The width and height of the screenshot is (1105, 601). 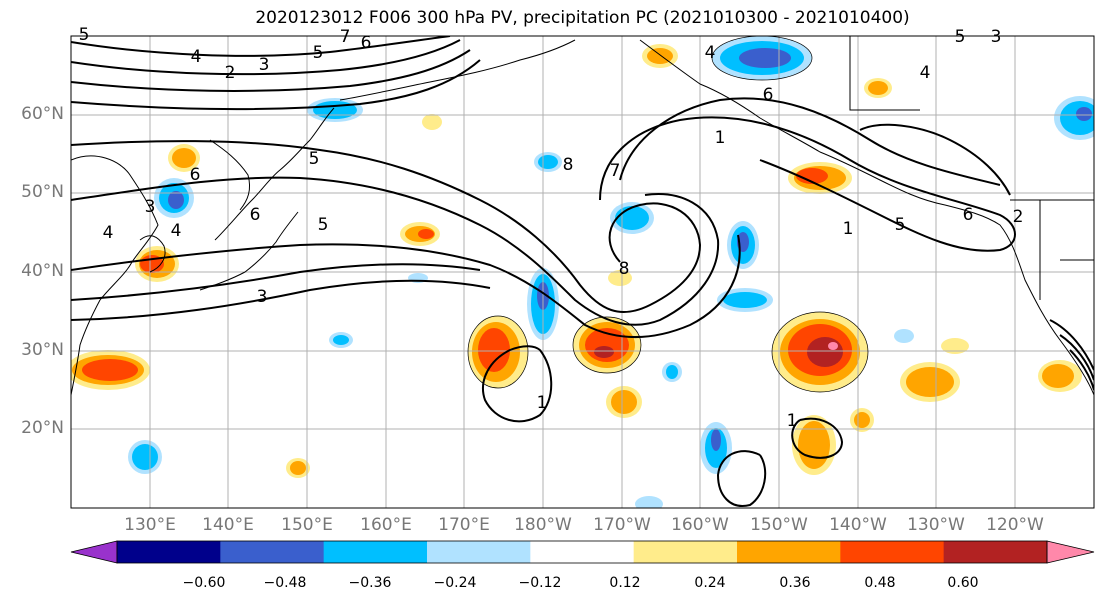 What do you see at coordinates (307, 525) in the screenshot?
I see `lon-label-150e: 150°E` at bounding box center [307, 525].